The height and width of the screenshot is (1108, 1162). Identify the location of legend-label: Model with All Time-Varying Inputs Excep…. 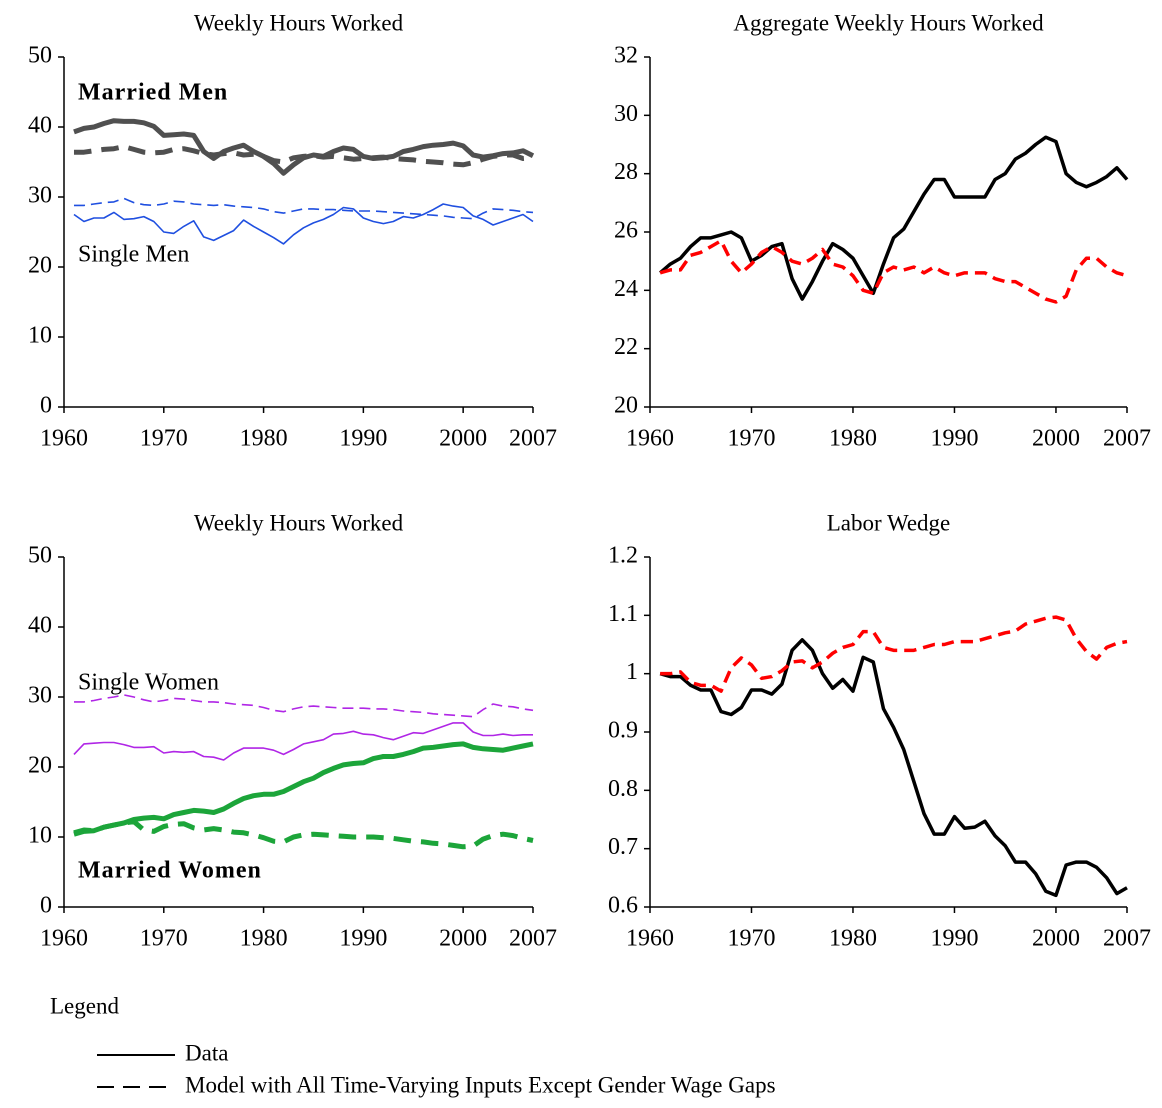
(480, 1084).